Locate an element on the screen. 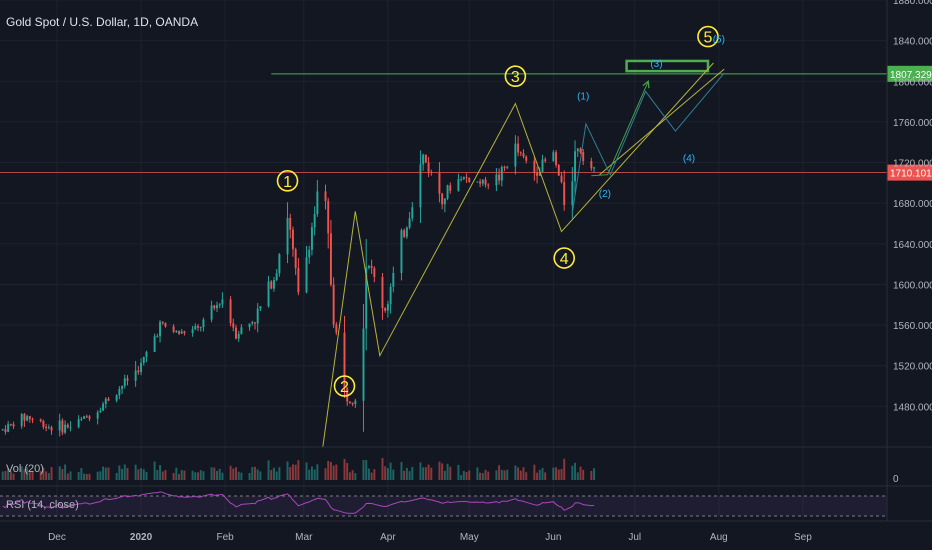 The image size is (932, 550). x-tick-label: May is located at coordinates (469, 537).